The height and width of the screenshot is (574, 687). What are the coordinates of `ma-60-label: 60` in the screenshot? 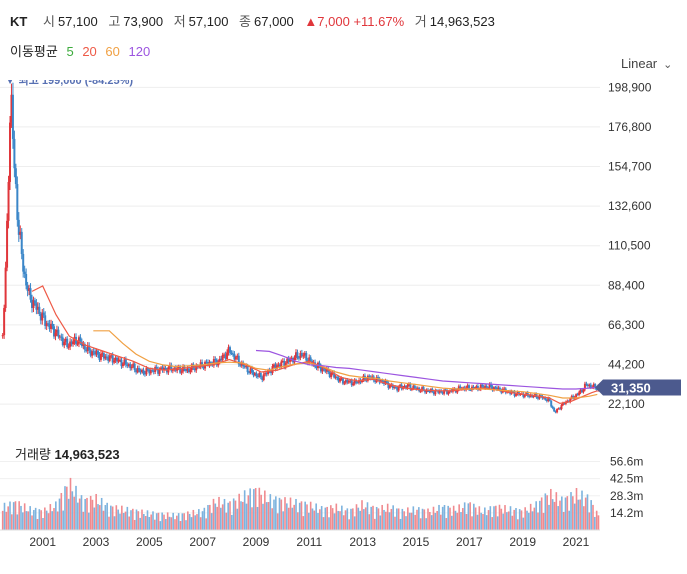 It's located at (112, 51).